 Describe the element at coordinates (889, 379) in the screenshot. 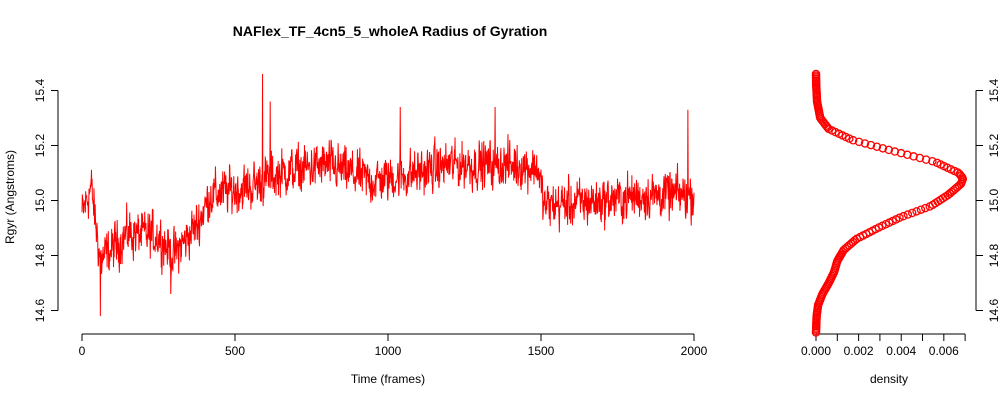

I see `density-axis-label: density` at that location.